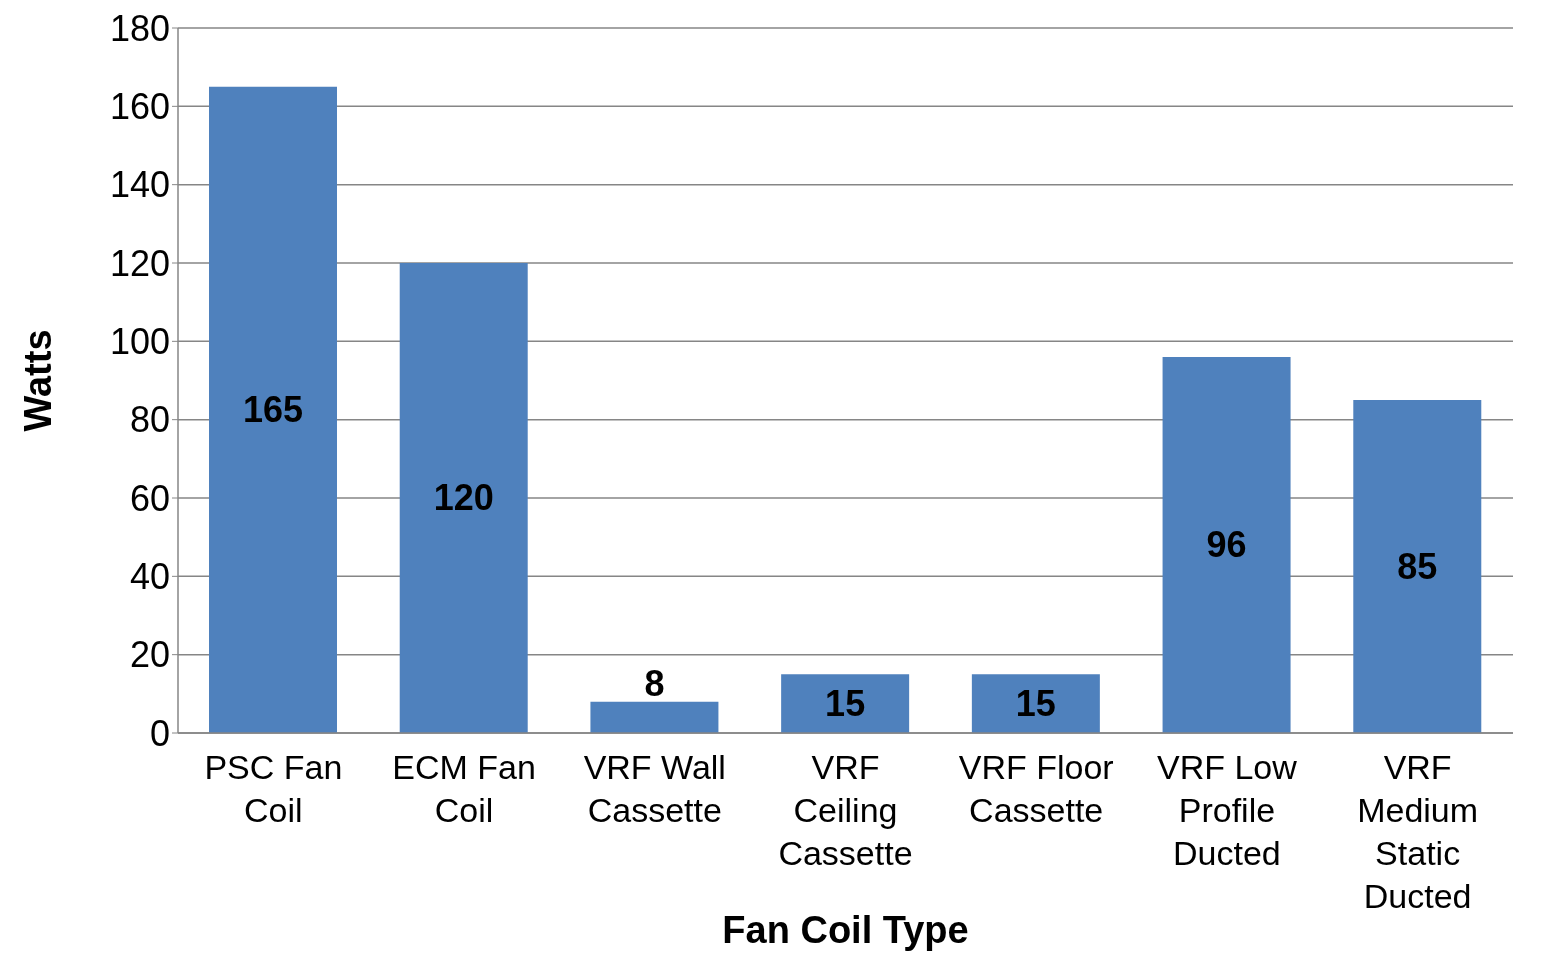 The width and height of the screenshot is (1547, 968). I want to click on x-tick-label: PSC Fan Coil, so click(273, 788).